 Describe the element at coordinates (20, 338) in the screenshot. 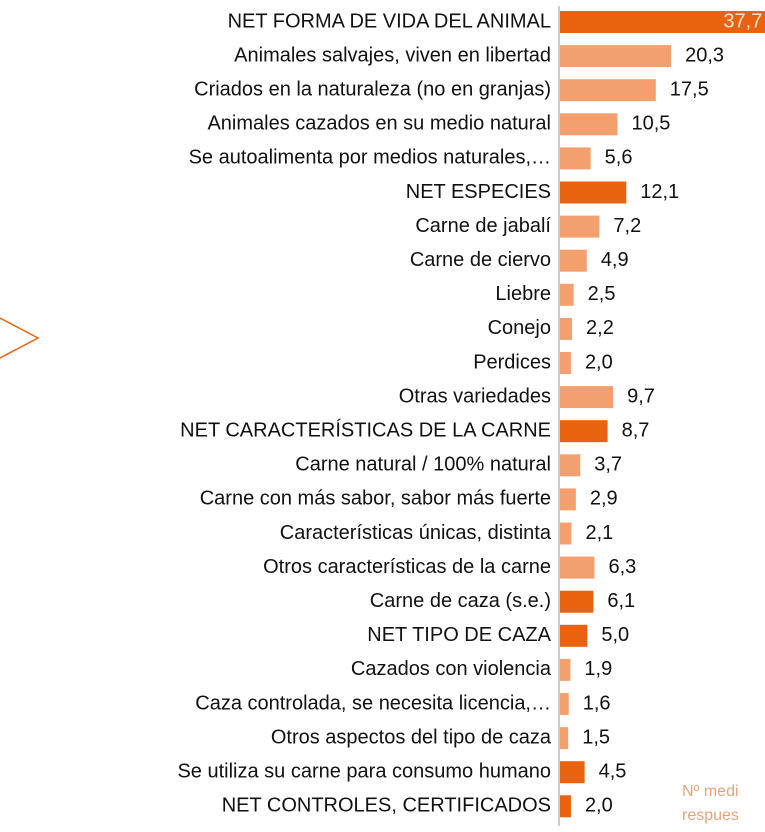

I see `arrow-shape` at that location.